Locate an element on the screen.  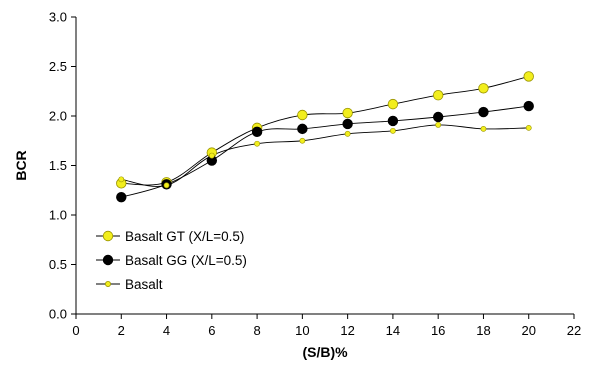
y-tick-label: 3.0 is located at coordinates (58, 17).